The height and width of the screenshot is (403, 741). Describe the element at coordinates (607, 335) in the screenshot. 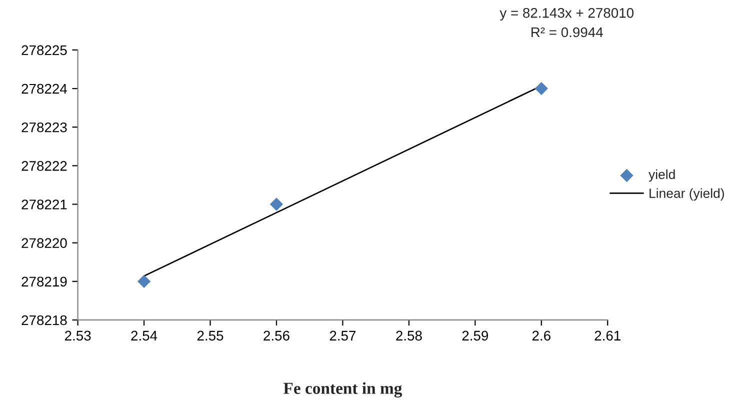

I see `x-tick-label: 2.61` at that location.